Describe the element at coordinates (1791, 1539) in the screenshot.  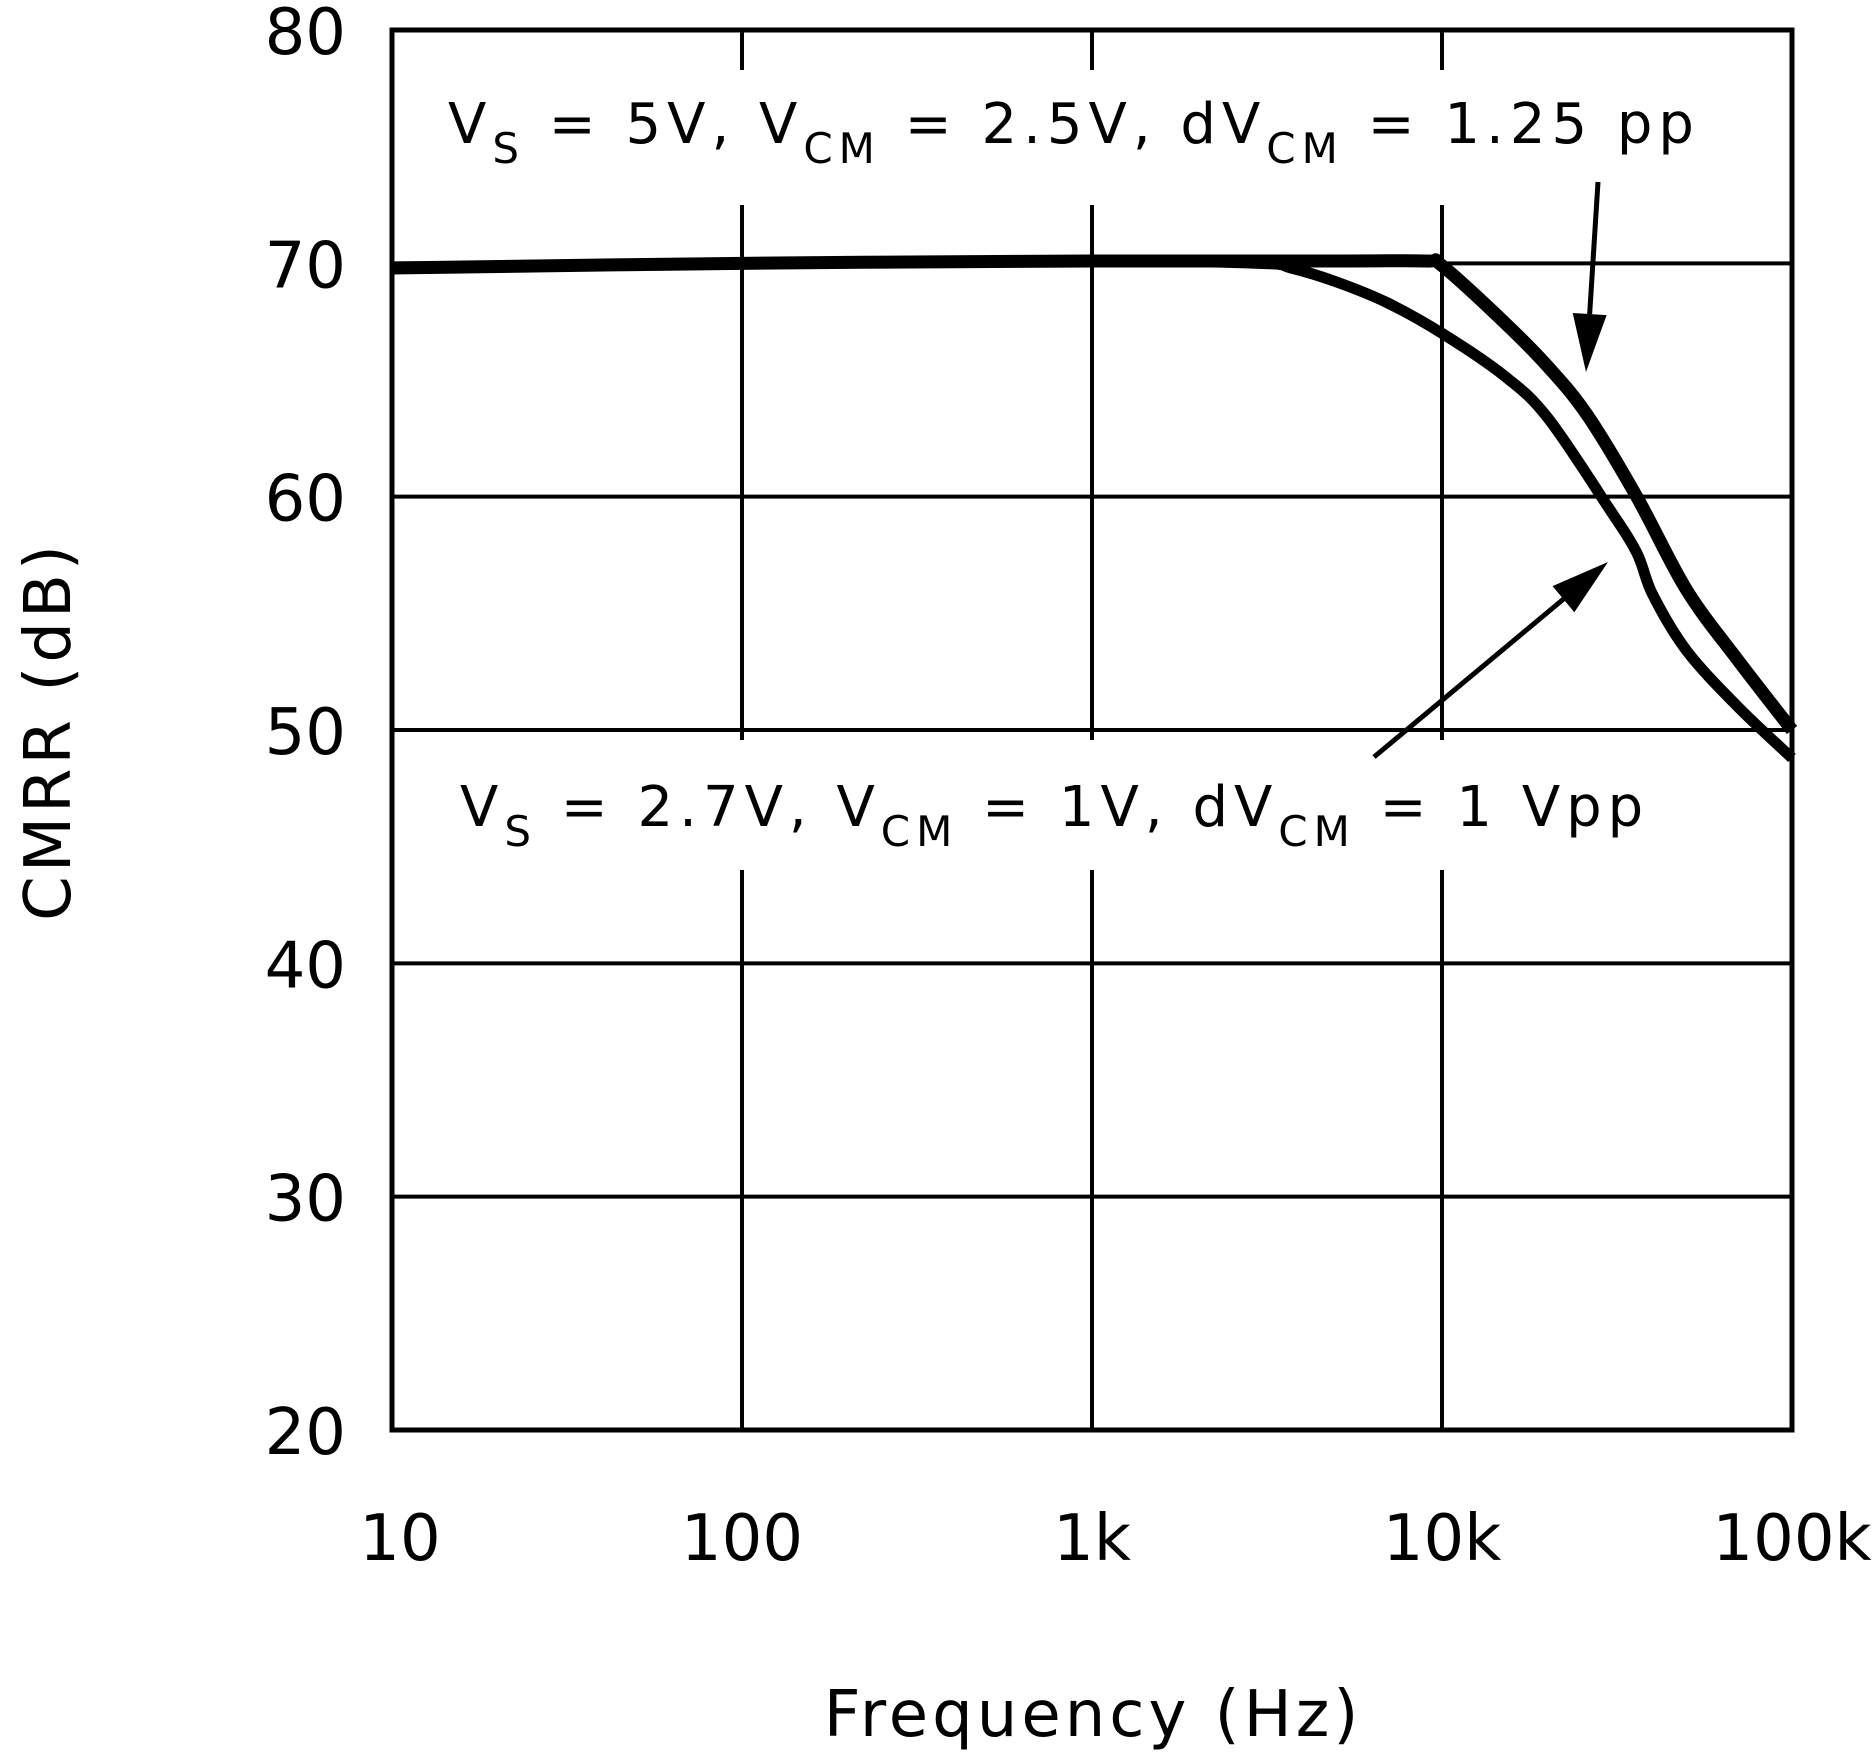
I see `x-tick-label: 100k` at that location.